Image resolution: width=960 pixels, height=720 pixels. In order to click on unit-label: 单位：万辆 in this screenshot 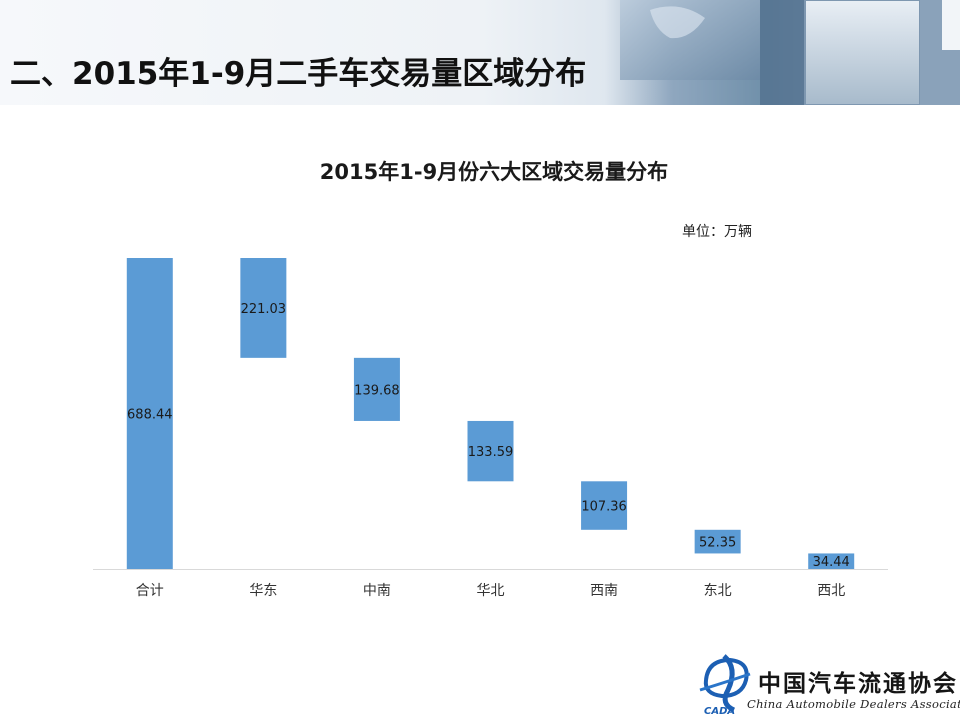, I will do `click(717, 232)`.